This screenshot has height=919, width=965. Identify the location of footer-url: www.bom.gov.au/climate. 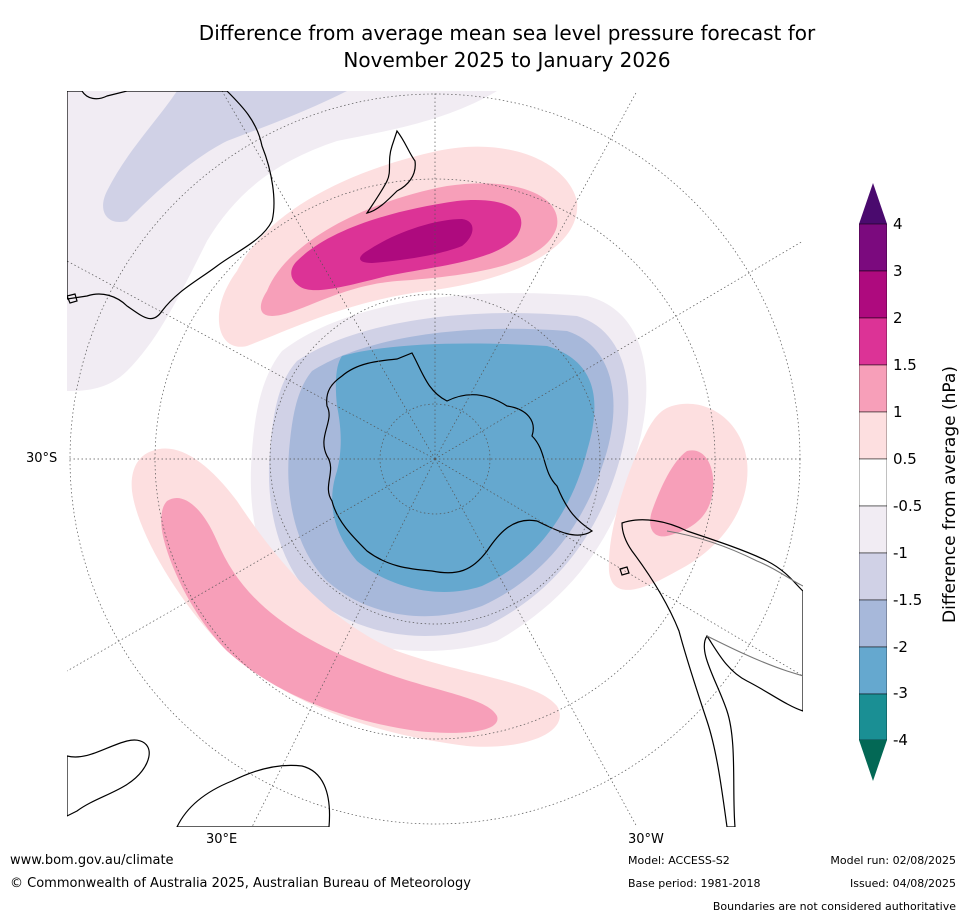
(92, 860).